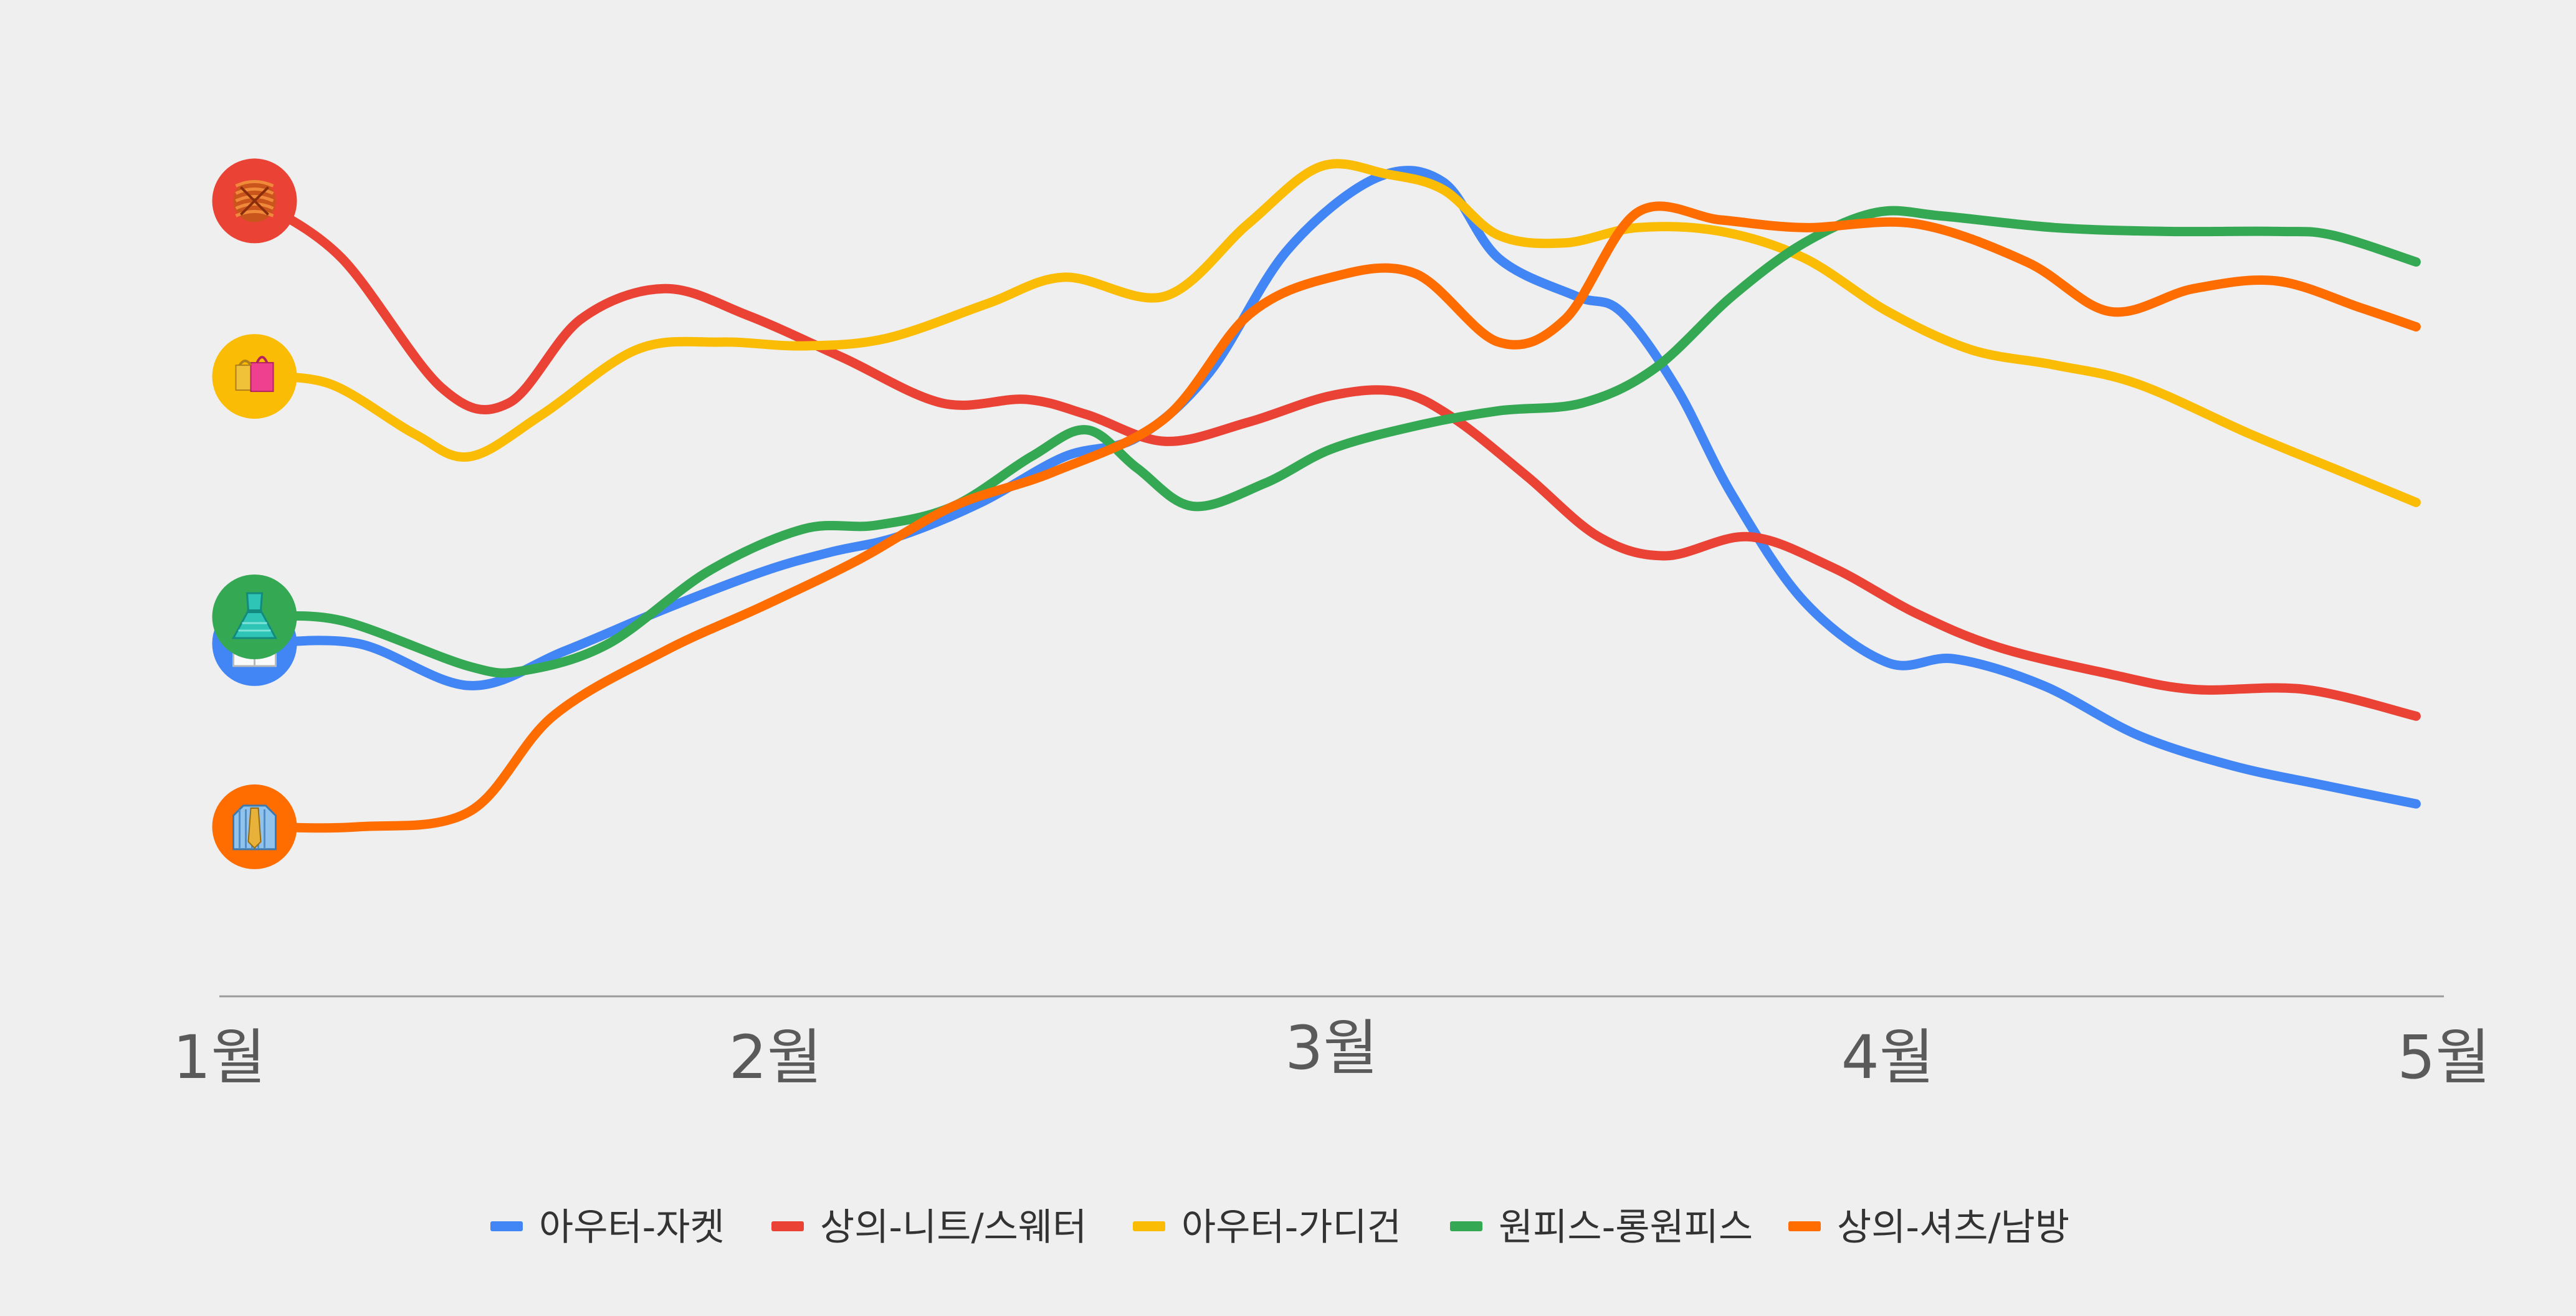 Image resolution: width=2576 pixels, height=1316 pixels. What do you see at coordinates (1291, 1227) in the screenshot?
I see `legend-label: 아우터-가디건` at bounding box center [1291, 1227].